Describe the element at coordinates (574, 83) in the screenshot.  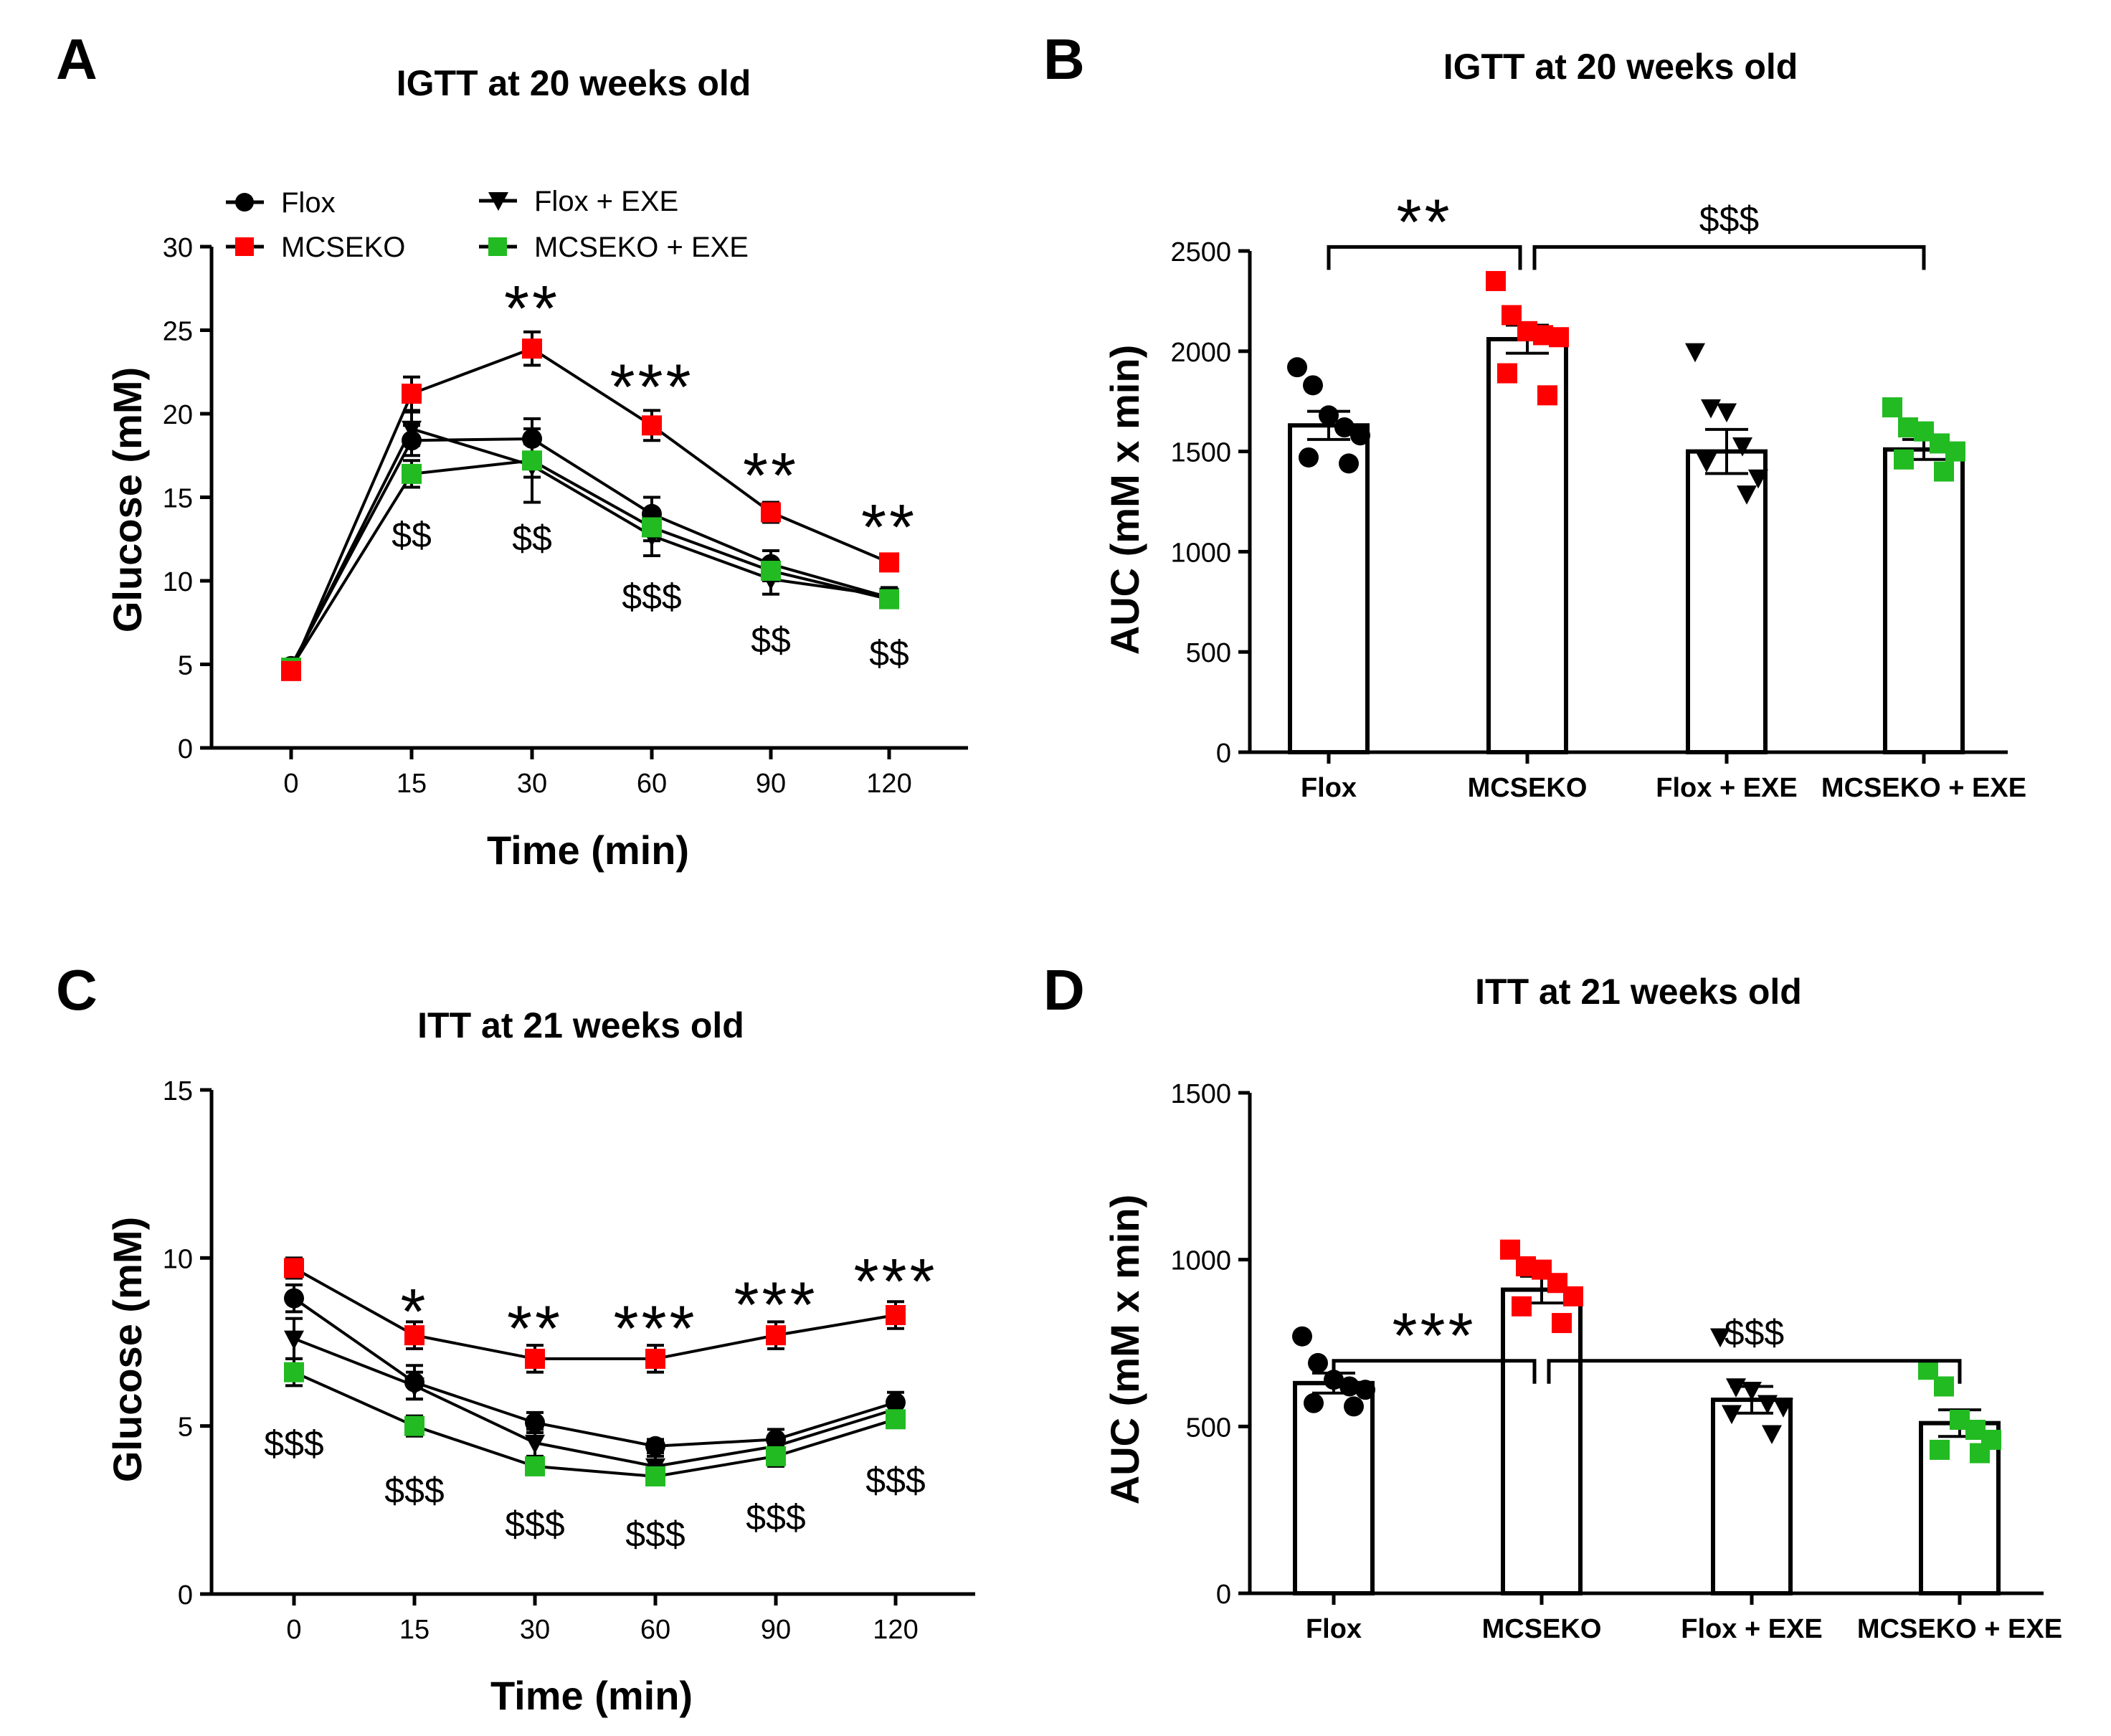
I see `panel-a-title: IGTT at 20 weeks old` at that location.